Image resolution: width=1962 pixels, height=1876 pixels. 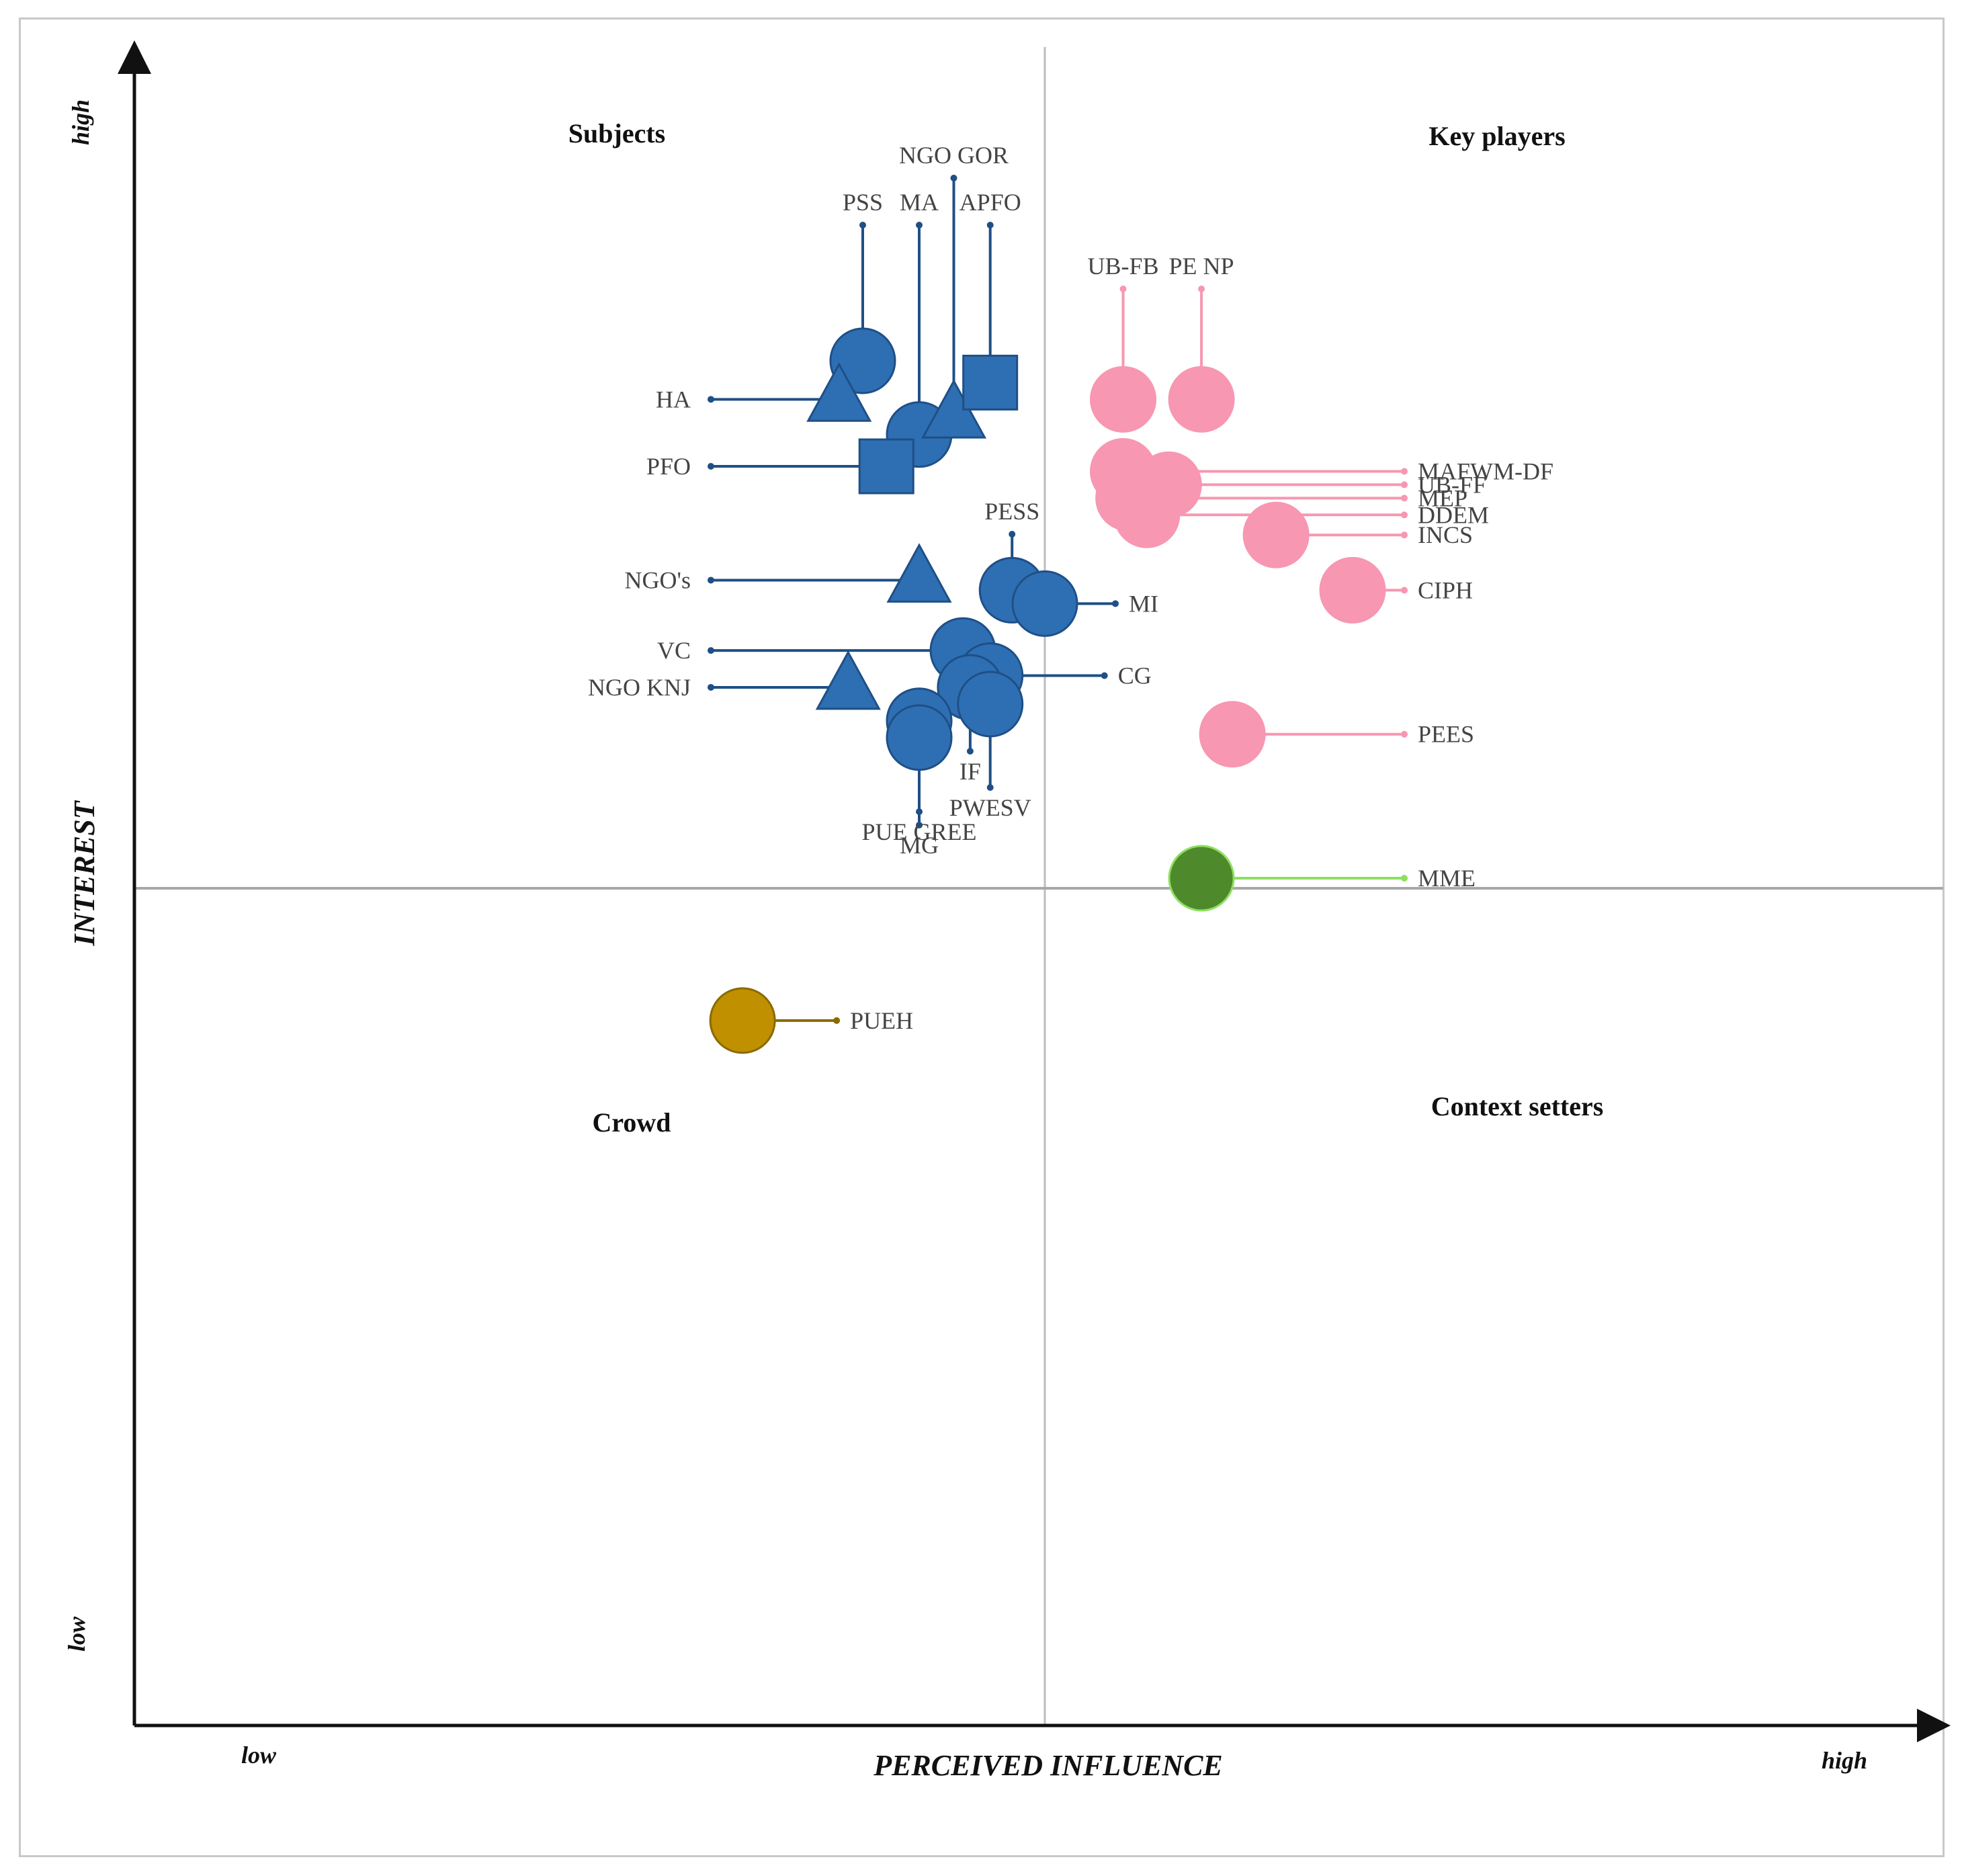 What do you see at coordinates (1404, 498) in the screenshot?
I see `leader-dot-mep` at bounding box center [1404, 498].